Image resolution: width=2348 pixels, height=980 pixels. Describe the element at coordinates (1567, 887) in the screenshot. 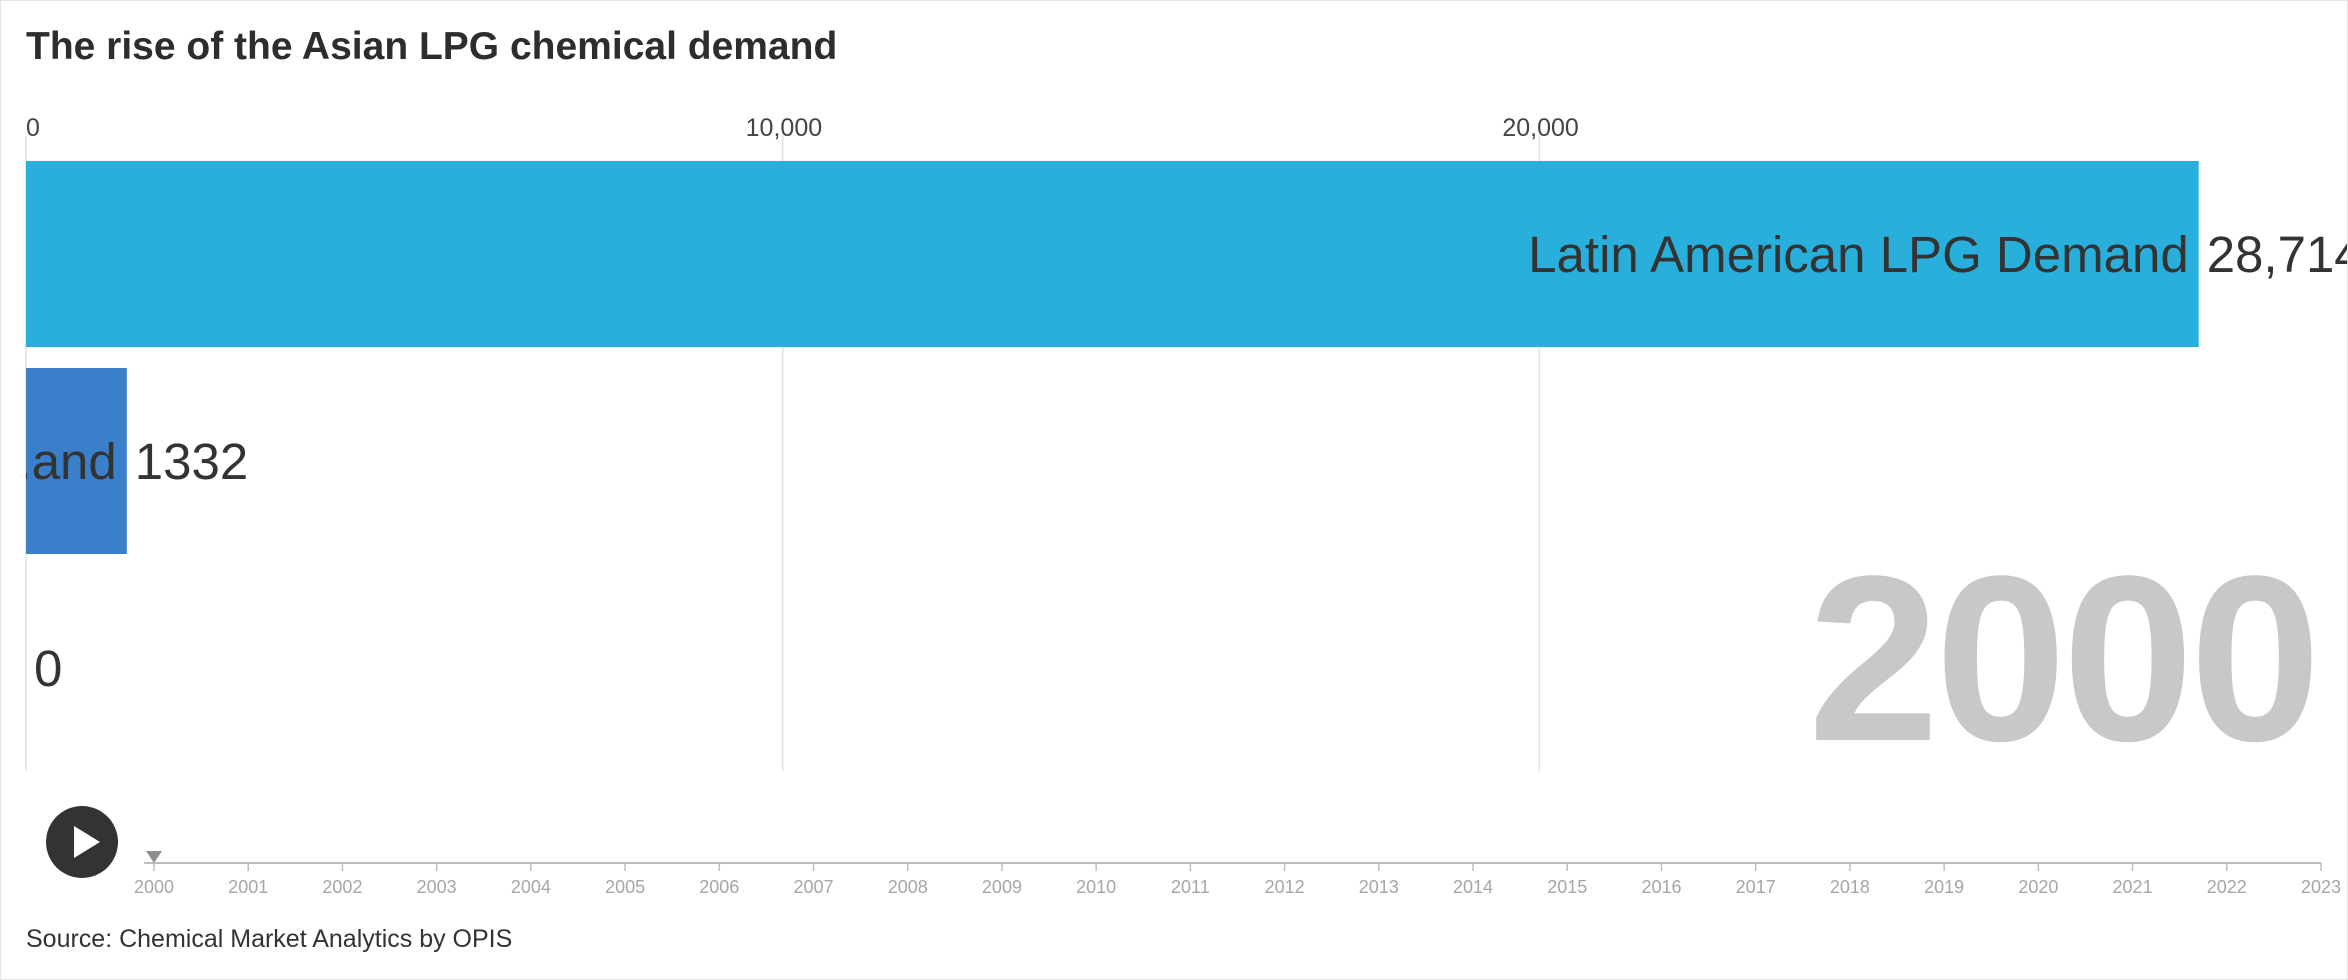

I see `timeline-year-2015: 2015` at that location.